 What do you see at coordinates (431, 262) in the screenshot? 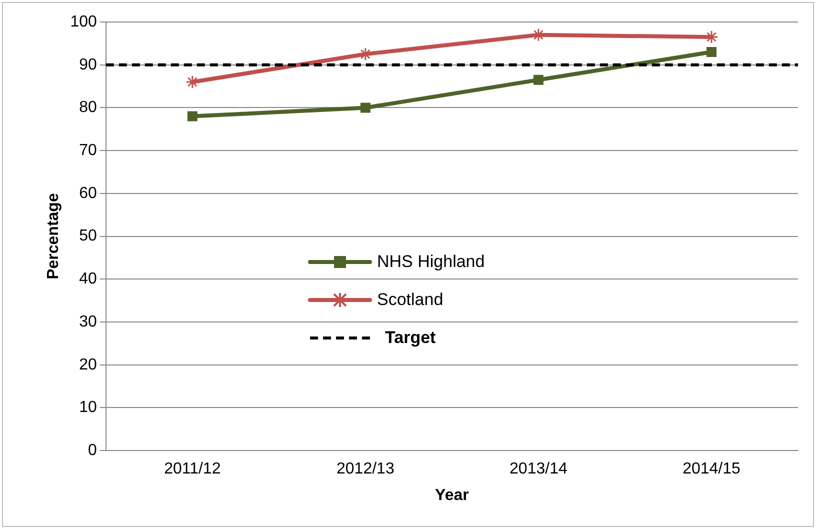
I see `legend-label: NHS Highland` at bounding box center [431, 262].